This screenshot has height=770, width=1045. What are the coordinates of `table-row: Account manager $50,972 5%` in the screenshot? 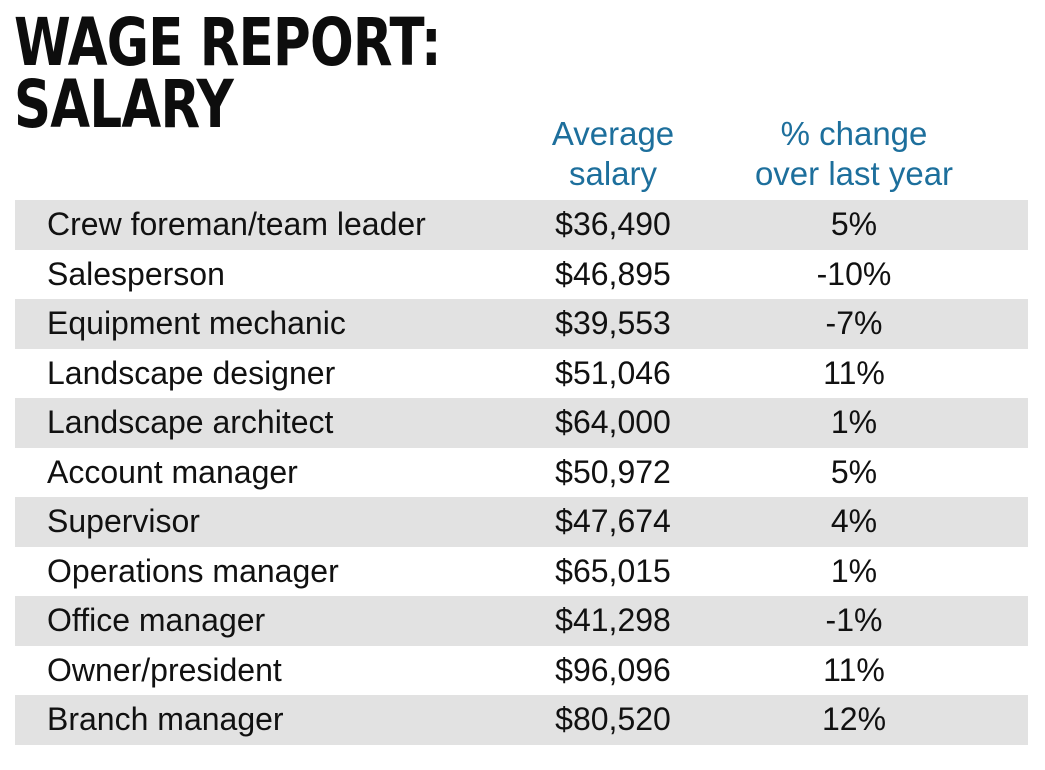 It's located at (521, 473).